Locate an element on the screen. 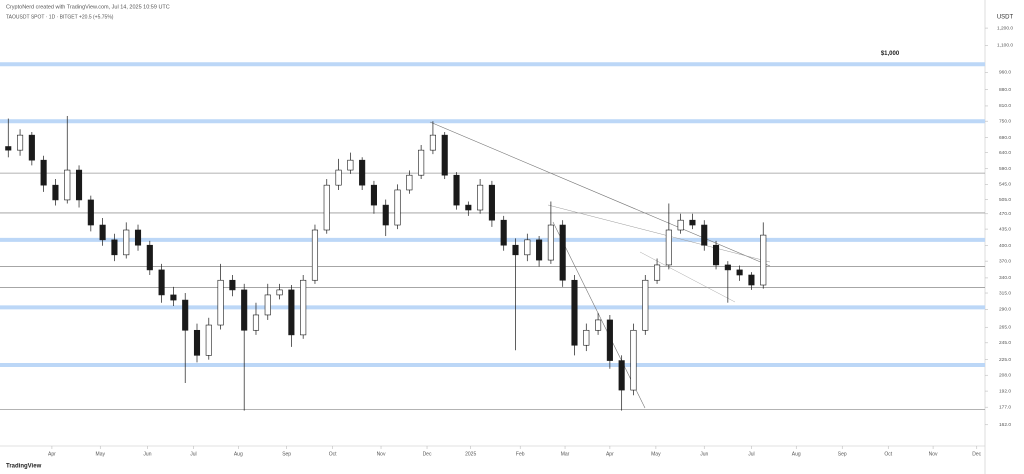 The image size is (1024, 474). y-tick-label: 690.0 is located at coordinates (1005, 138).